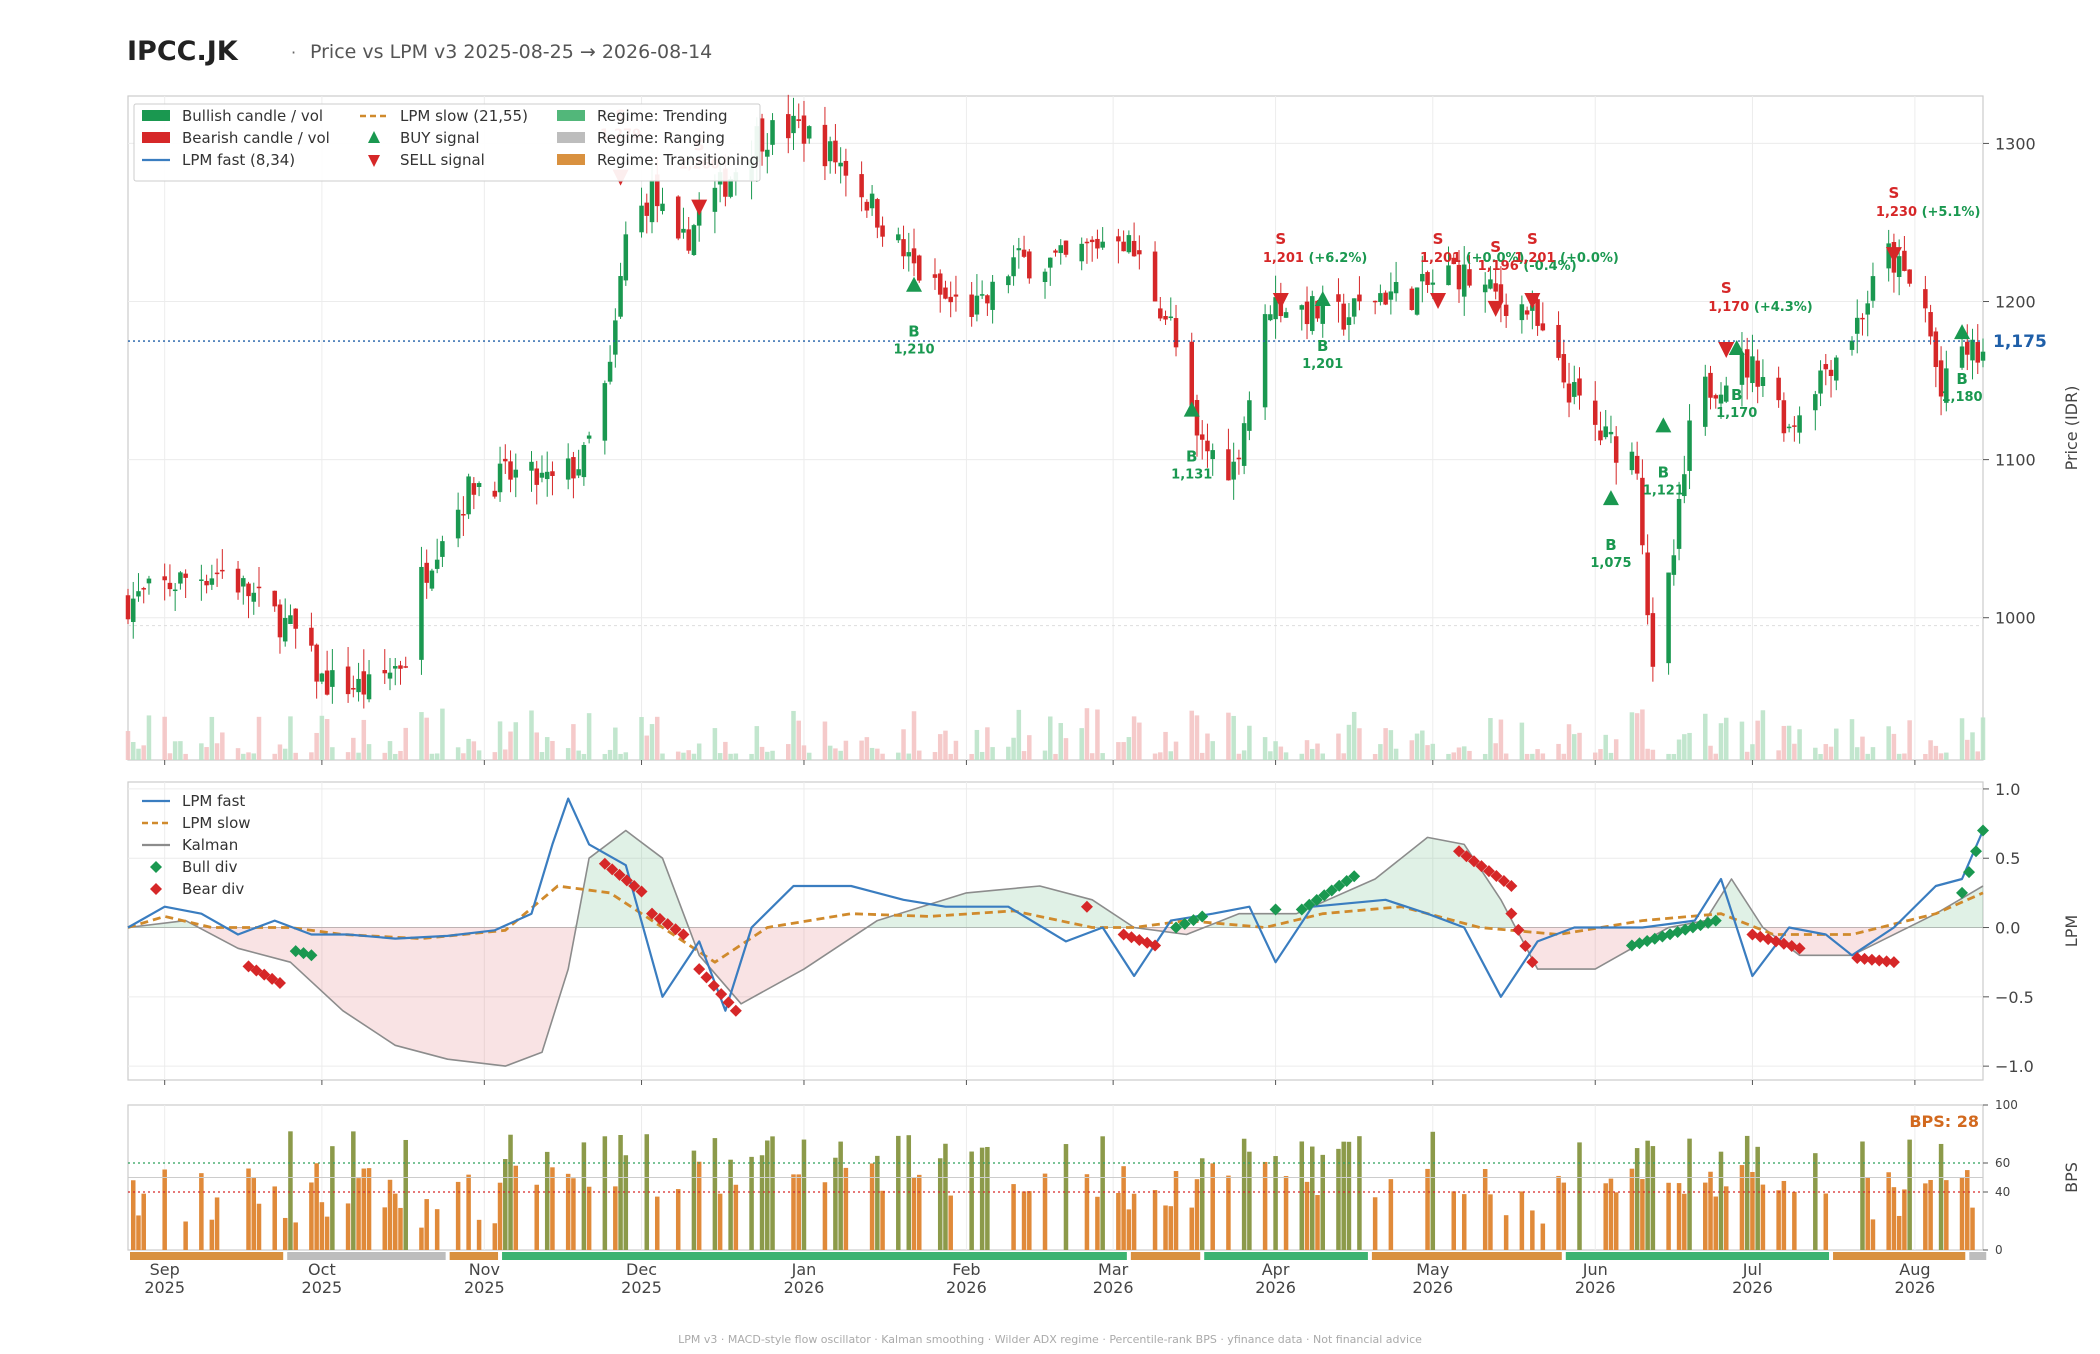  I want to click on x-tick-year: 2026, so click(1752, 1287).